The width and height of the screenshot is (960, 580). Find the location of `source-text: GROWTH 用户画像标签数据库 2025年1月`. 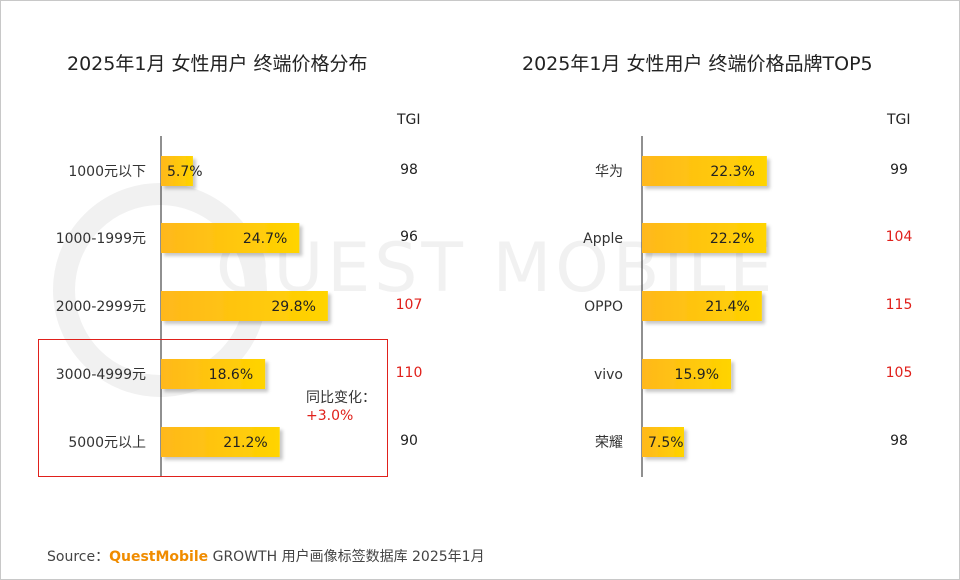

source-text: GROWTH 用户画像标签数据库 2025年1月 is located at coordinates (348, 557).